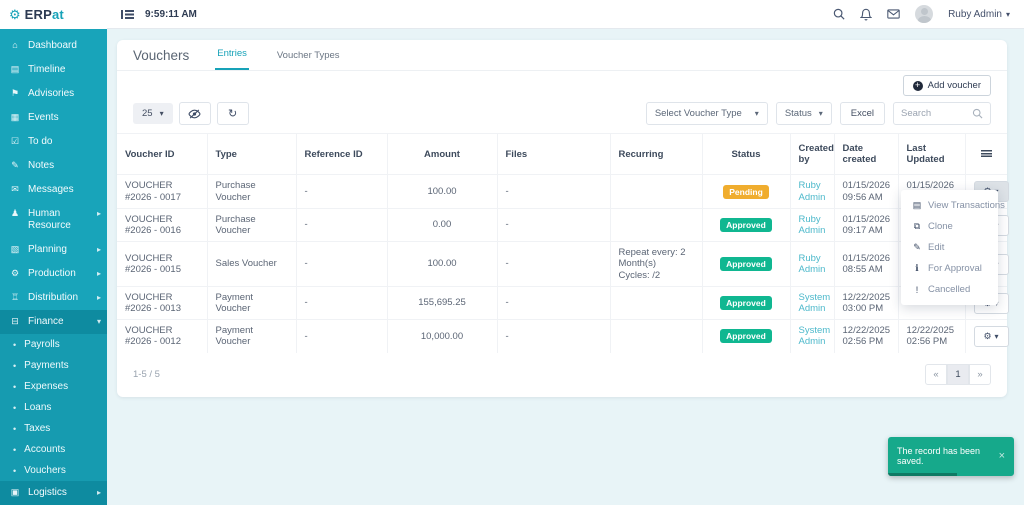  I want to click on search-icon, so click(839, 14).